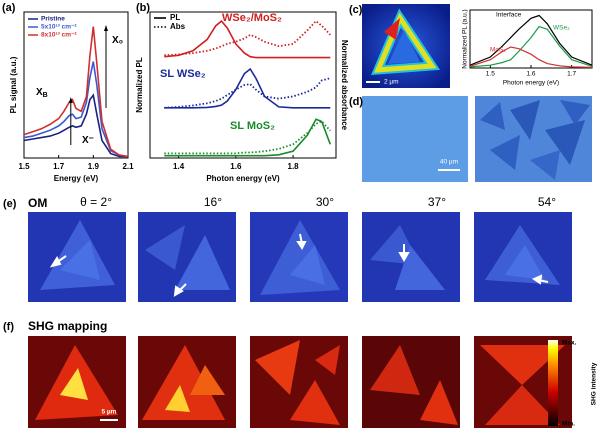  What do you see at coordinates (252, 18) in the screenshot?
I see `series-label: WSe₂/MoS₂` at bounding box center [252, 18].